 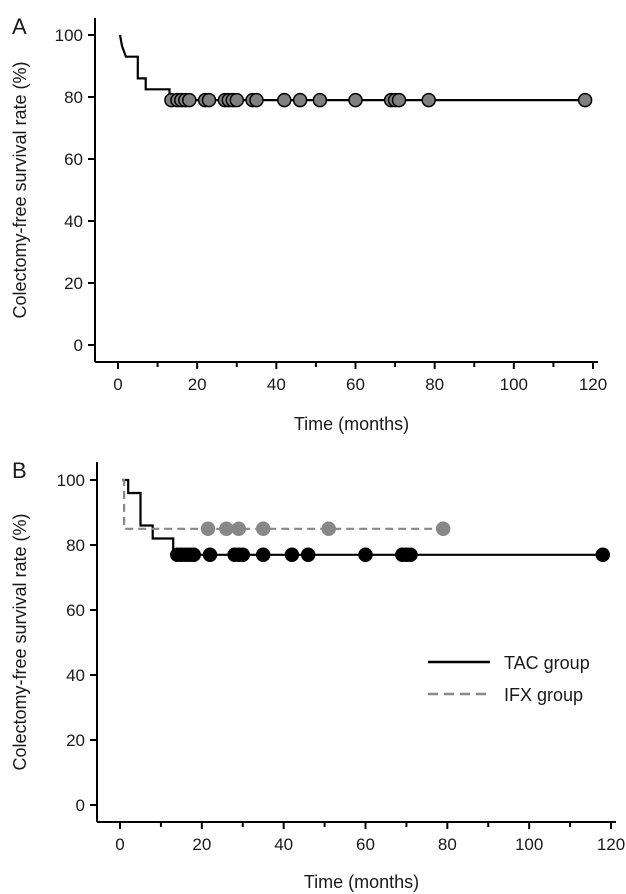 I want to click on legend-label-1: IFX group, so click(x=543, y=695).